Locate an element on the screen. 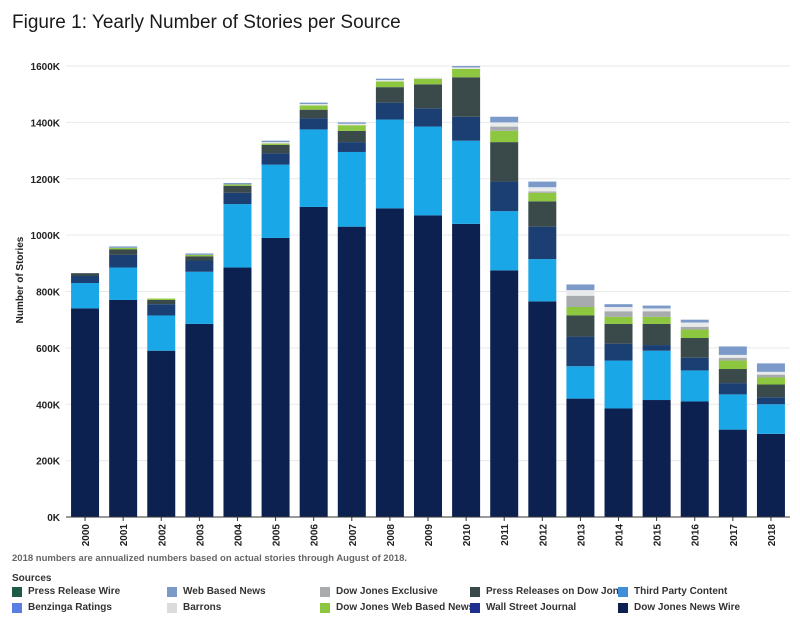 The height and width of the screenshot is (640, 800). y-tick-label: 1000K is located at coordinates (46, 236).